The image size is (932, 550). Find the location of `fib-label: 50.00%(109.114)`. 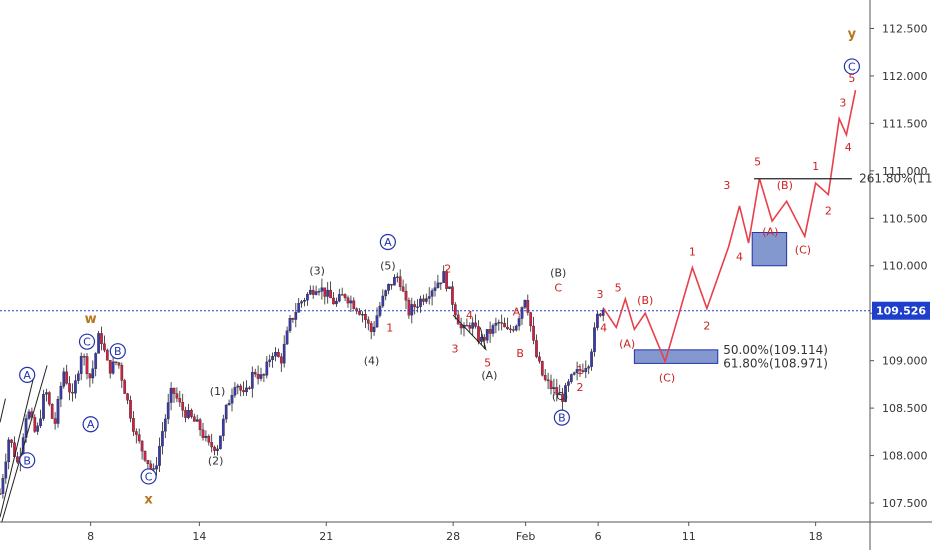

fib-label: 50.00%(109.114) is located at coordinates (775, 350).